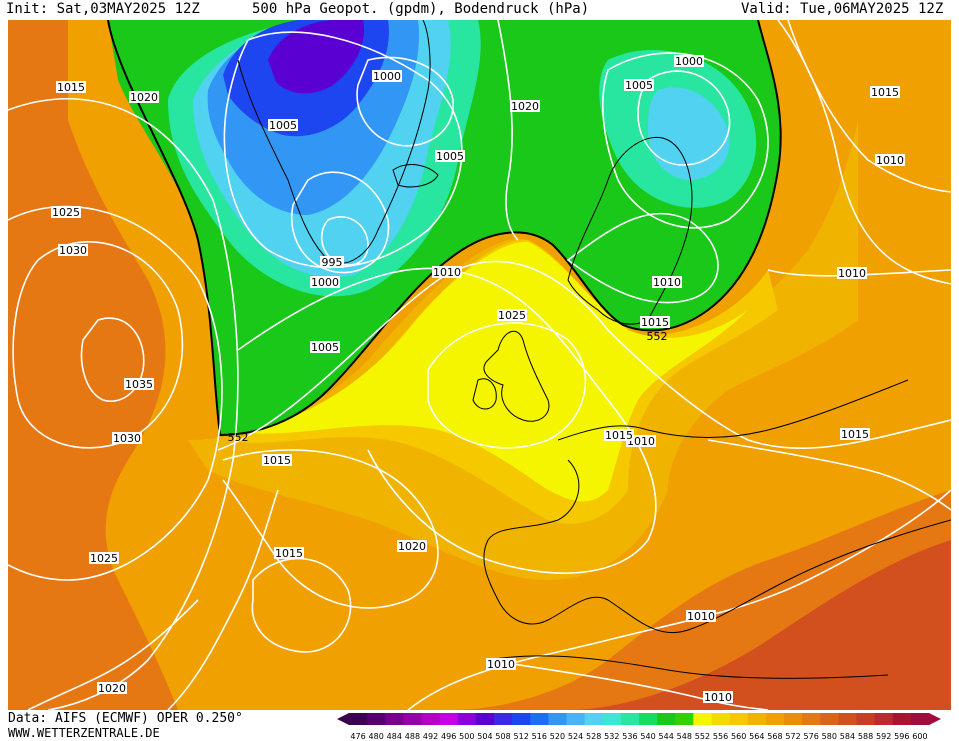 The width and height of the screenshot is (959, 741). I want to click on isobar-1000-north, so click(405, 101).